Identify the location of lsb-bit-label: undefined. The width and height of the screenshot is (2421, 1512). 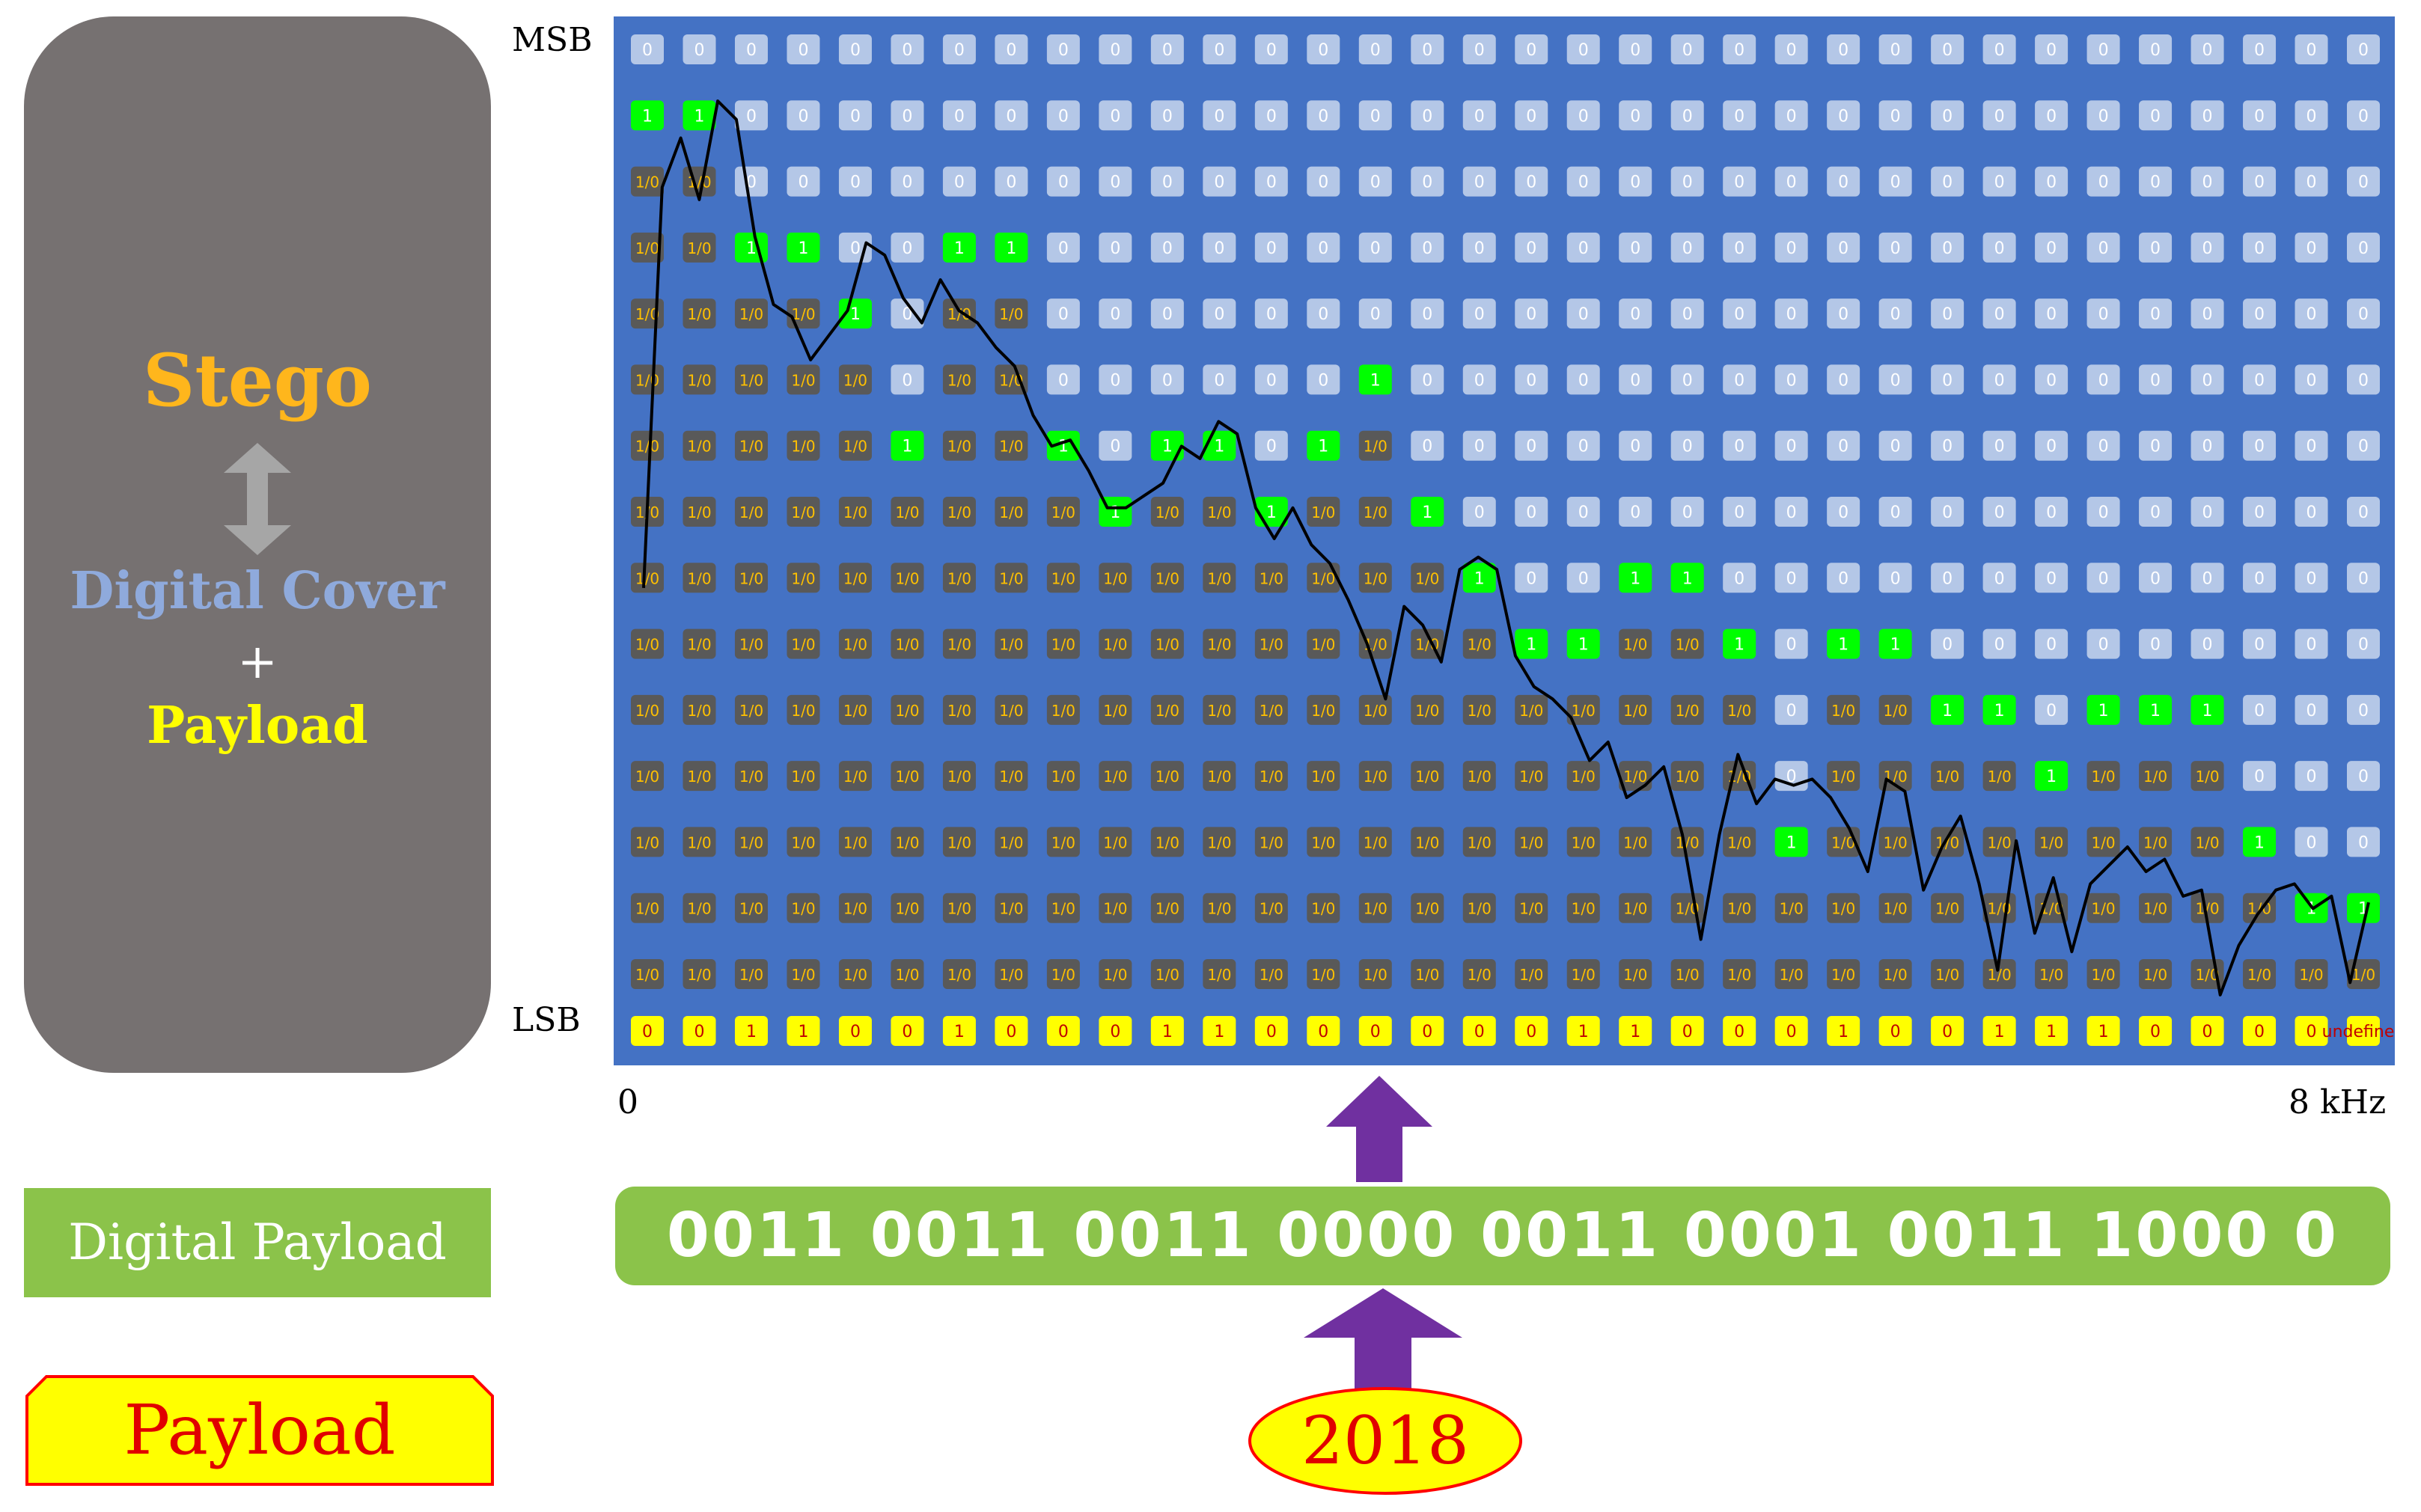
(2359, 1032).